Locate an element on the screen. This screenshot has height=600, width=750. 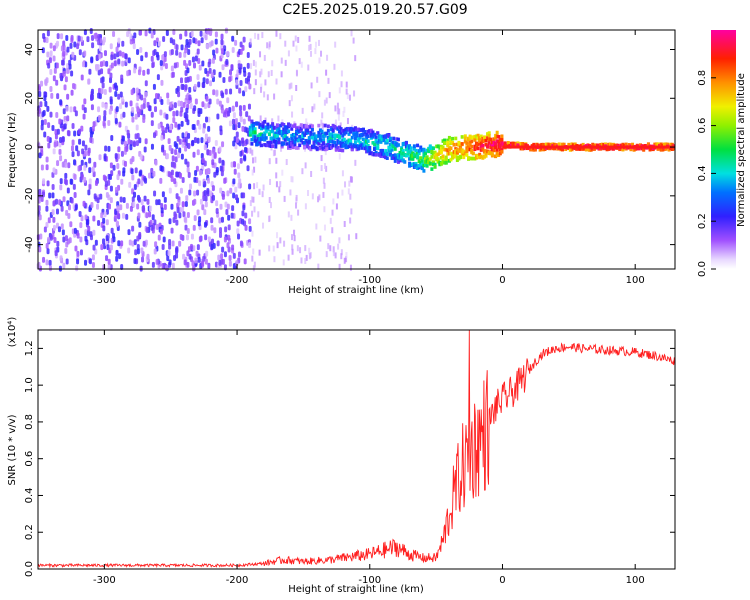
colorbar-tick-label: 0.4 is located at coordinates (702, 173).